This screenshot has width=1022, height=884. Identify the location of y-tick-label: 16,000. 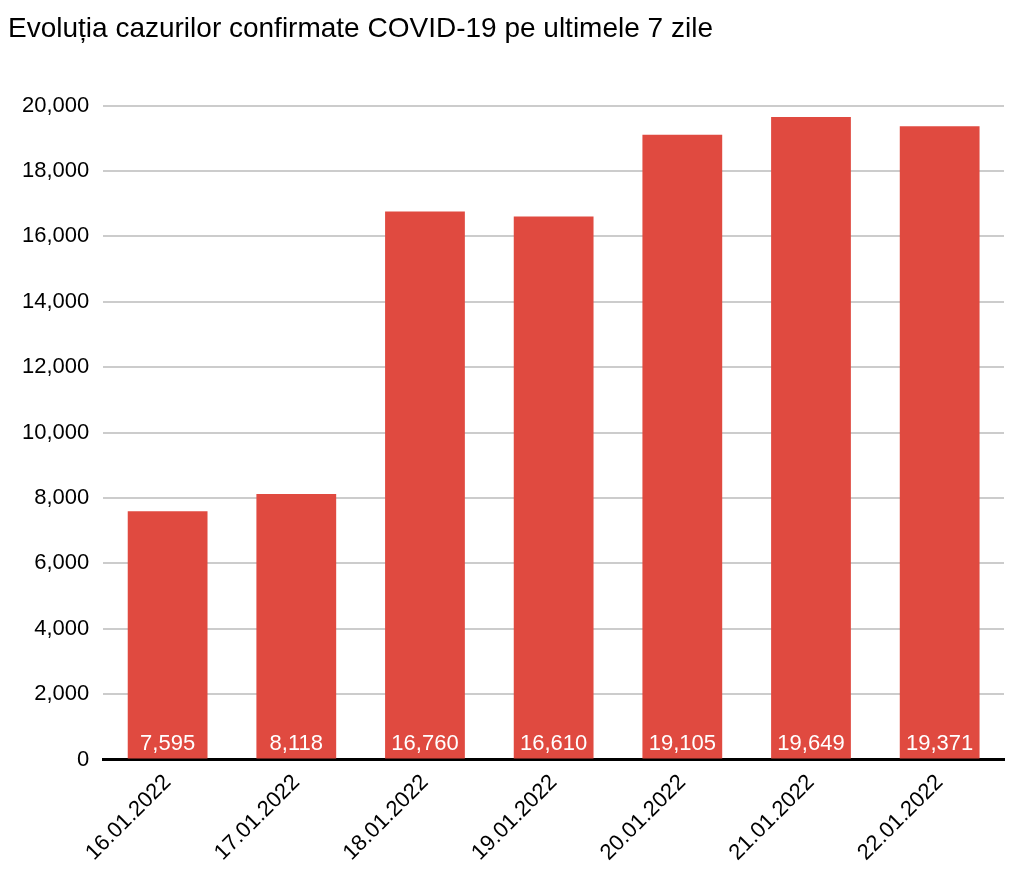
(55, 235).